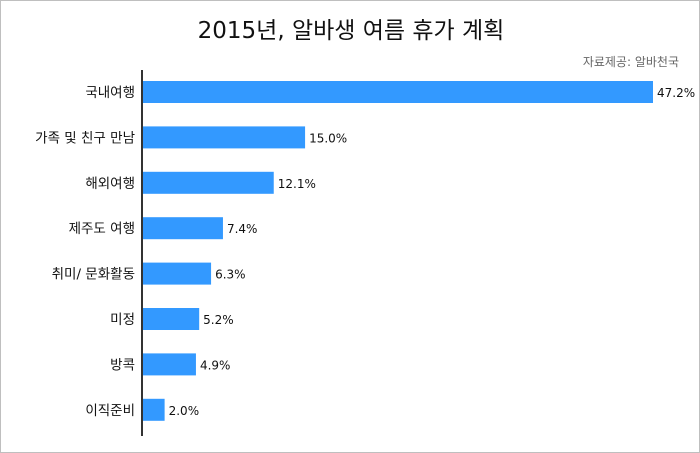 This screenshot has width=700, height=453. What do you see at coordinates (122, 320) in the screenshot?
I see `category-label: 미정` at bounding box center [122, 320].